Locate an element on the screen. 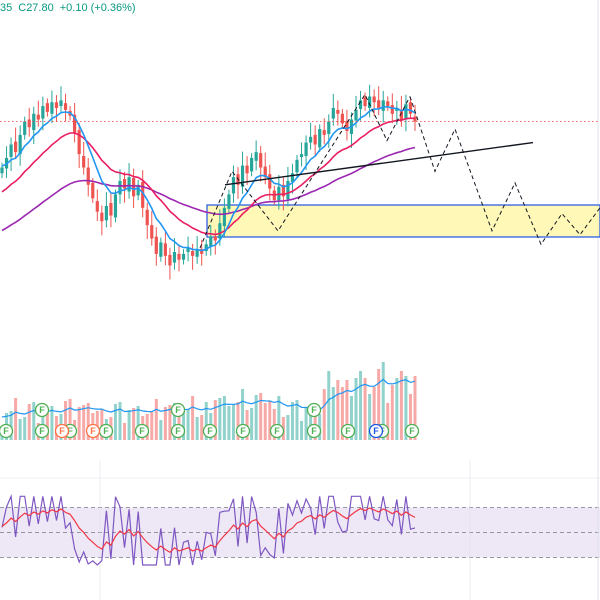  demand-zone-layer is located at coordinates (403, 221).